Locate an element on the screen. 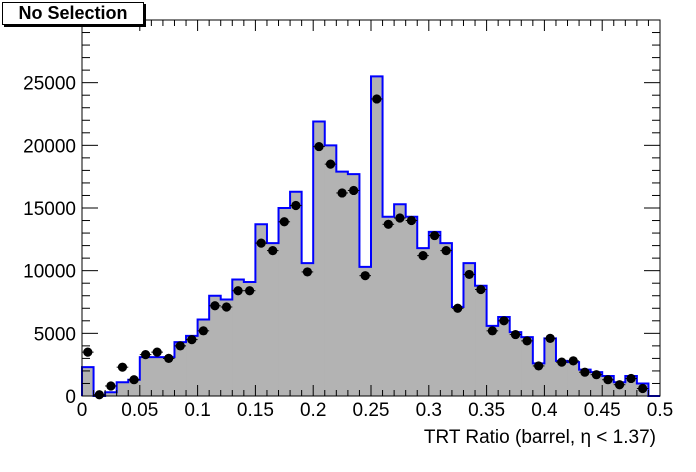 This screenshot has height=472, width=696. x-tick-labels: 0 0.05 0.1 0.15 0.2 0.25 0.3 0.35 0.4 0.45 0.5 is located at coordinates (375, 410).